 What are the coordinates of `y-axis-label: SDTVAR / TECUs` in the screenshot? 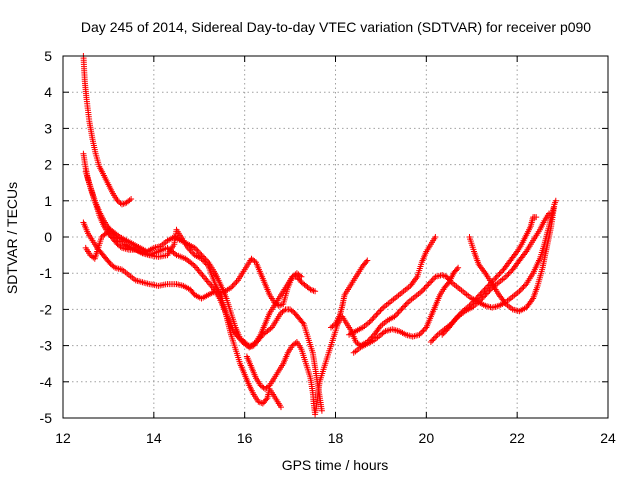 It's located at (12, 238).